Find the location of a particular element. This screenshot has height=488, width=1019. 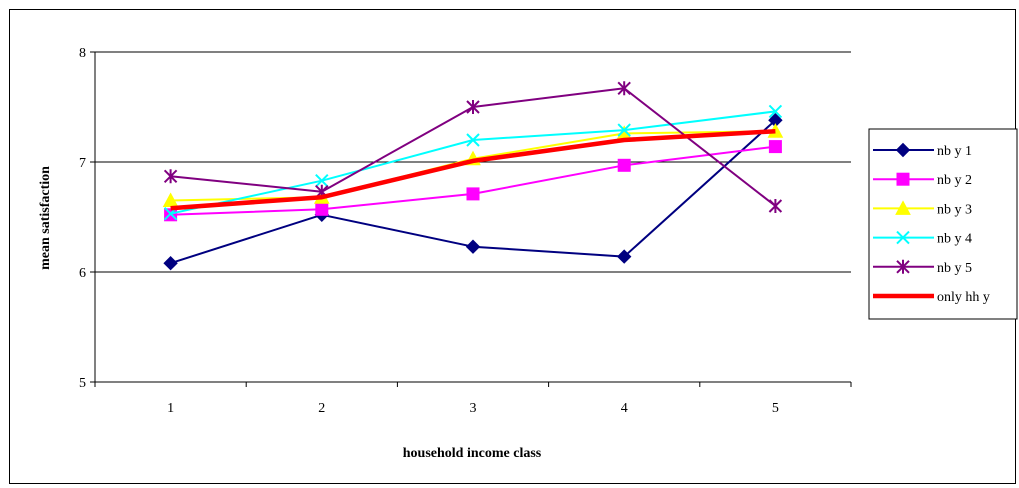

legend-label: nb y 4 is located at coordinates (954, 239).